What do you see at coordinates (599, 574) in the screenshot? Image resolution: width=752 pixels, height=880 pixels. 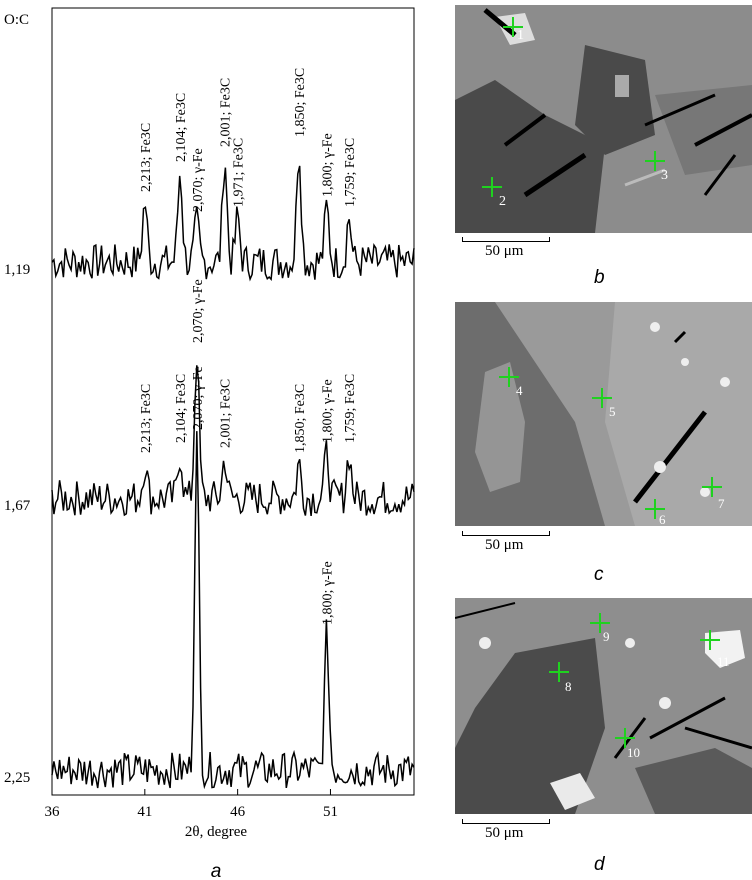 I see `panel-label-c: c` at bounding box center [599, 574].